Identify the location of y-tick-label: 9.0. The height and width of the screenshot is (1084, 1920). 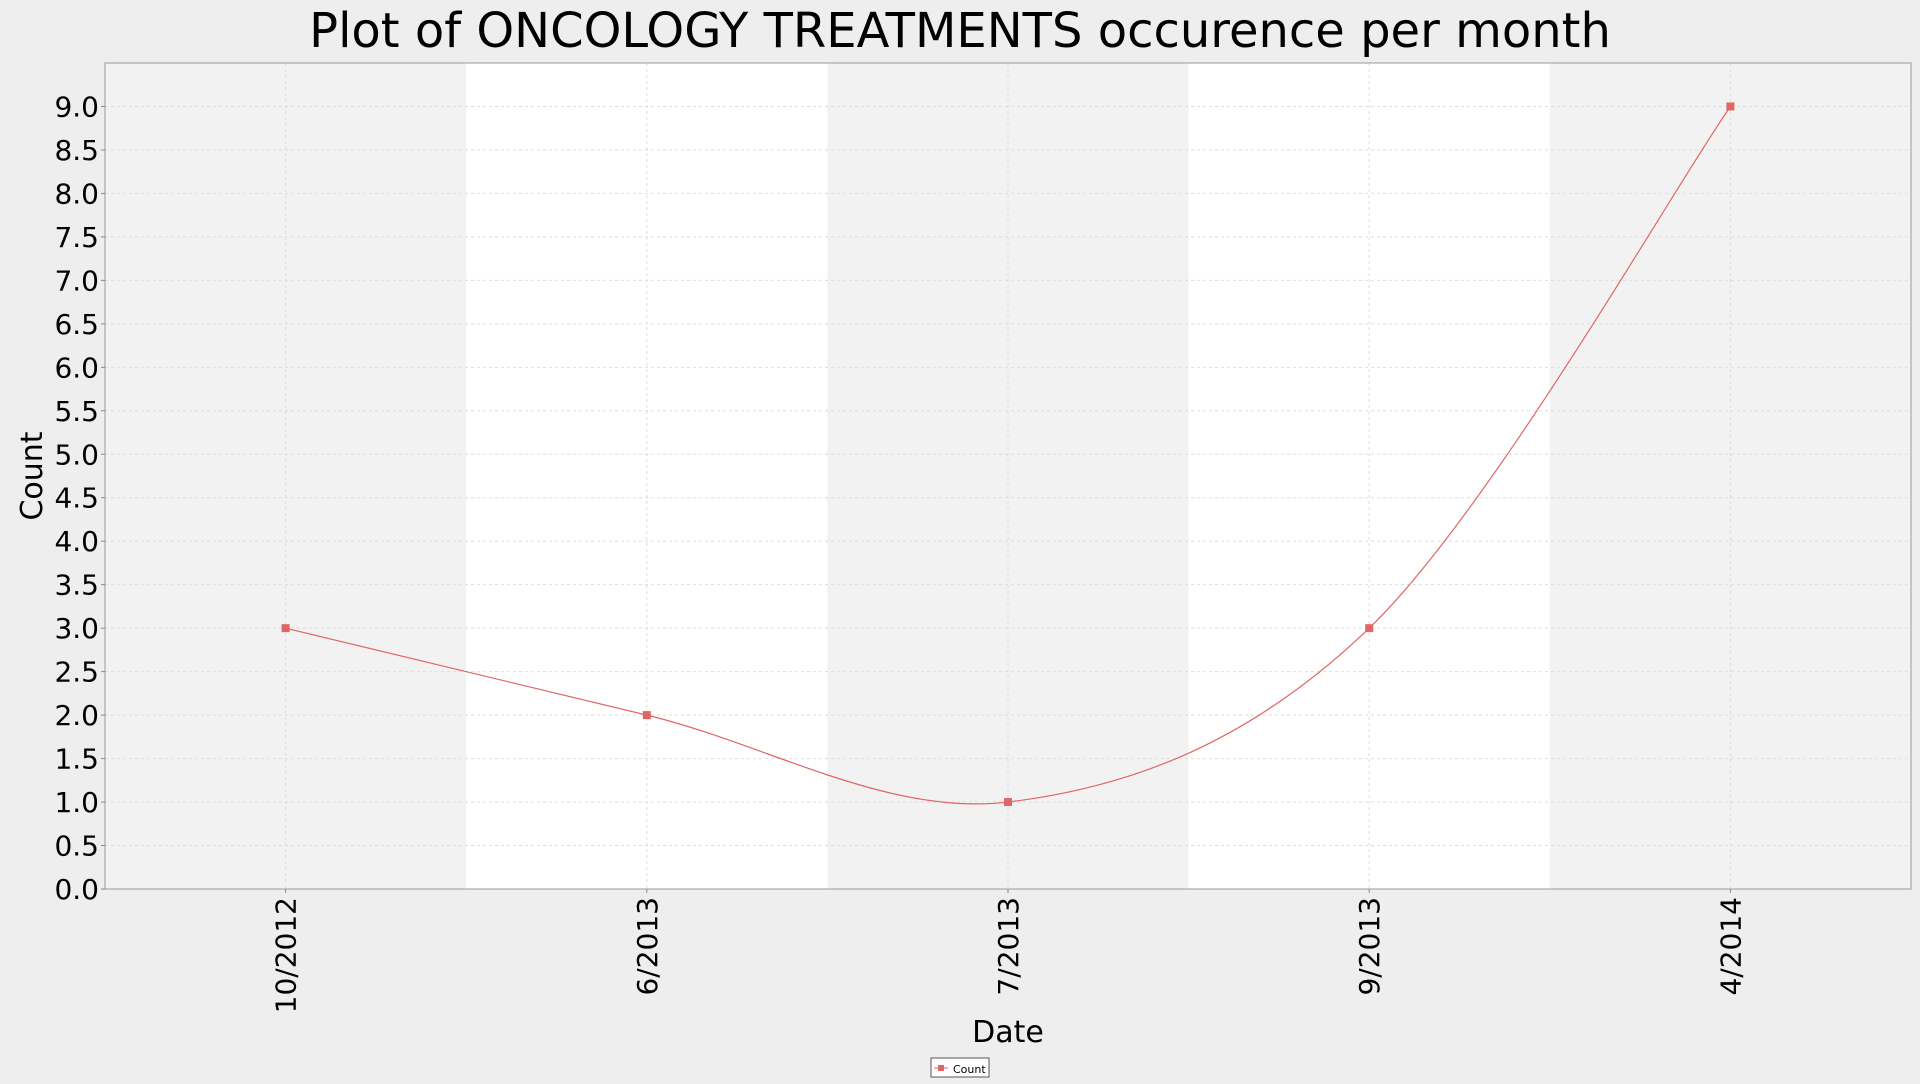
(76, 106).